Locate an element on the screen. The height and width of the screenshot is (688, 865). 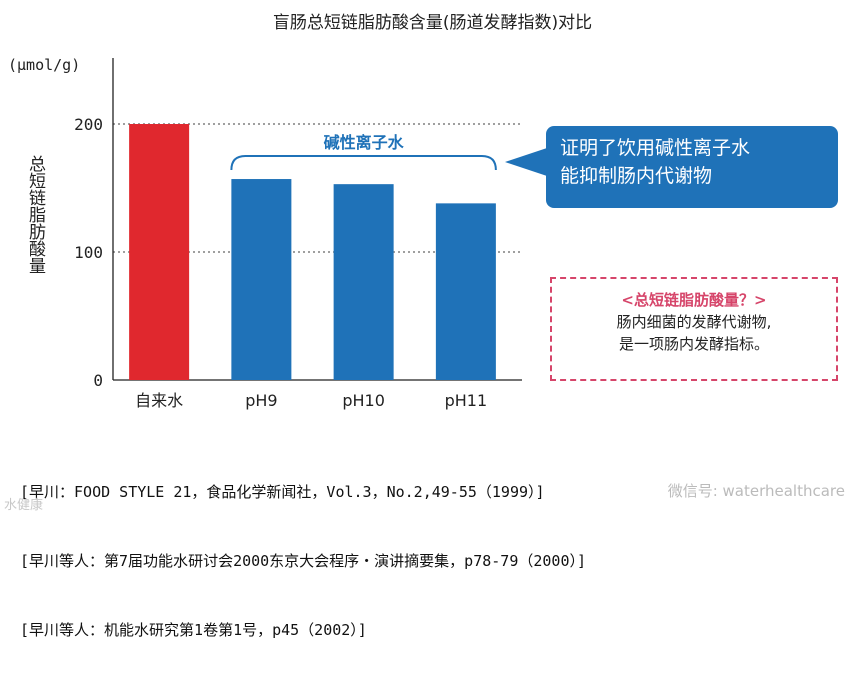
callout-tail is located at coordinates (526, 162).